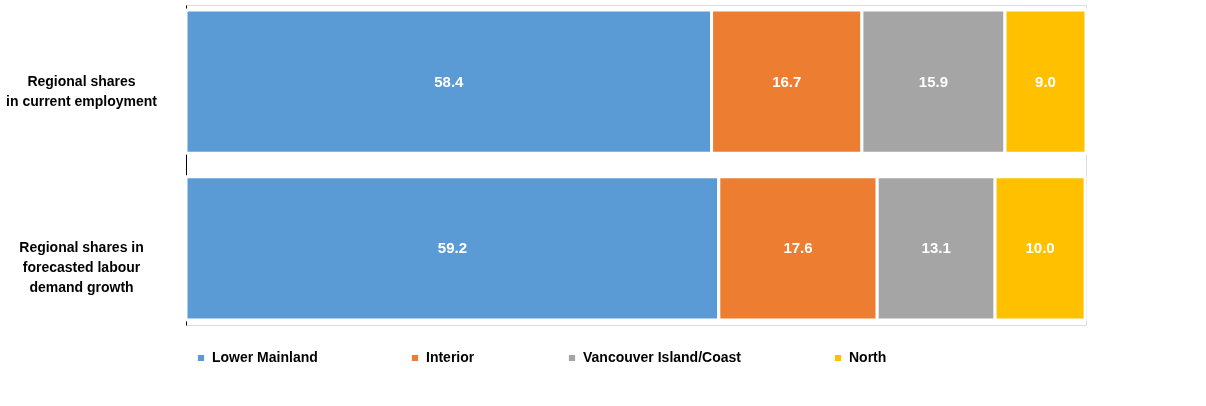 Image resolution: width=1206 pixels, height=406 pixels. I want to click on legend-label: Vancouver Island/Coast, so click(662, 357).